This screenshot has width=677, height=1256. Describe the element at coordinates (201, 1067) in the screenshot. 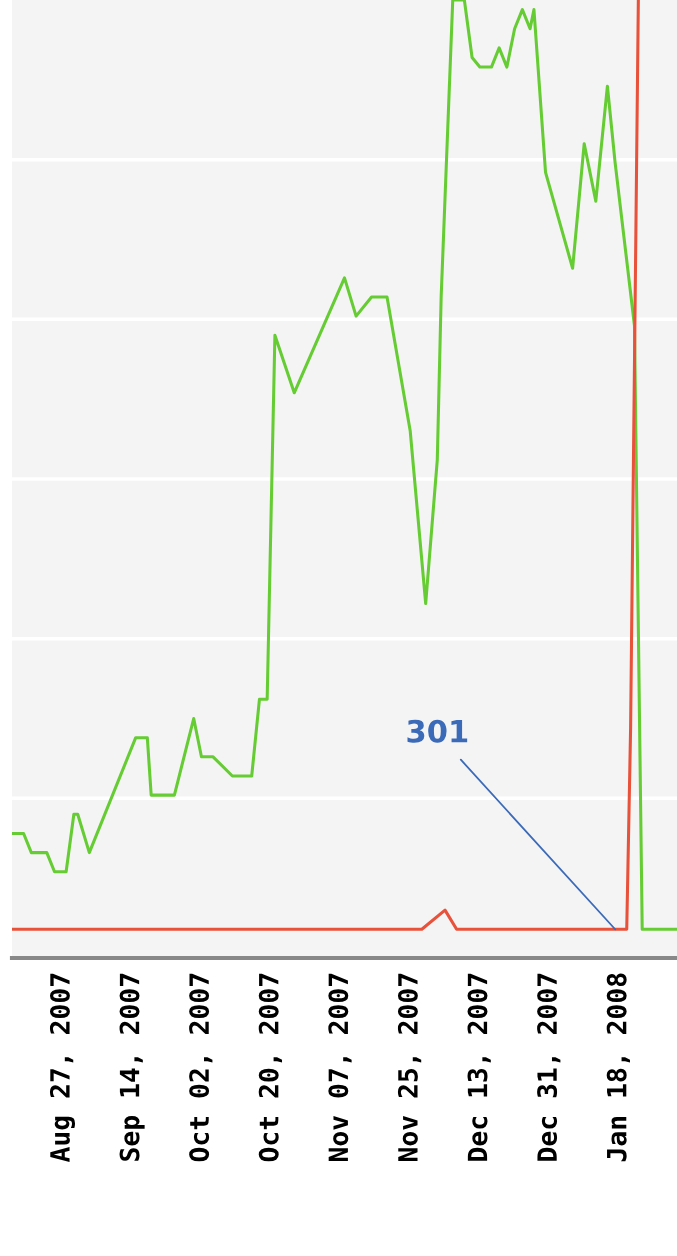

I see `x-tick-label: Oct 02, 2007` at that location.